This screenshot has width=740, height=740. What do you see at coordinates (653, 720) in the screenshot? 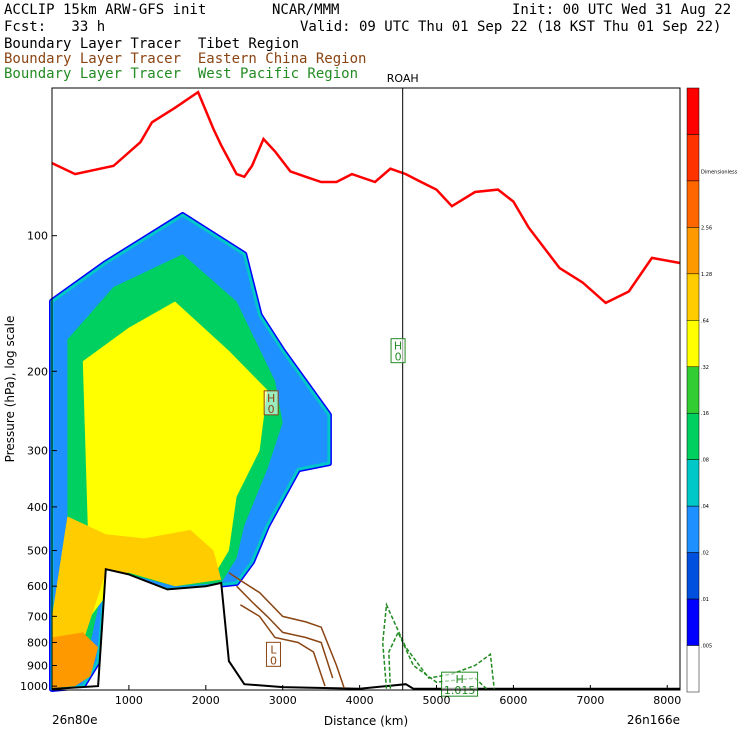
I see `x-end-right-label: 26n166e` at bounding box center [653, 720].